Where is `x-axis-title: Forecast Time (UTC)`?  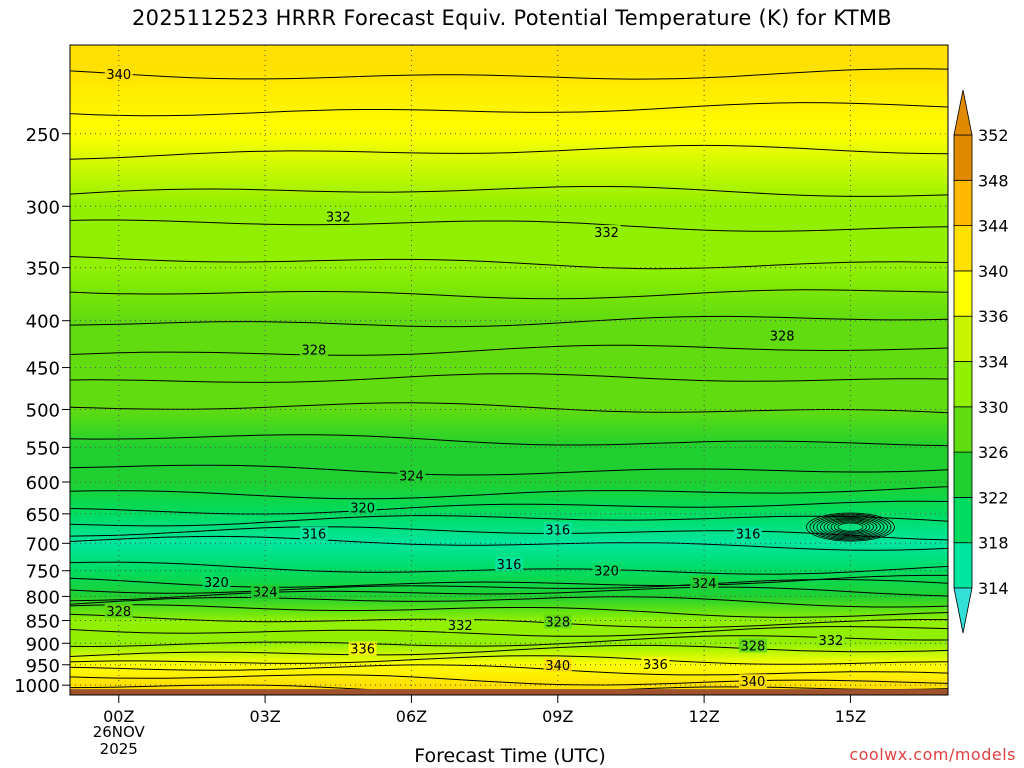
x-axis-title: Forecast Time (UTC) is located at coordinates (510, 756).